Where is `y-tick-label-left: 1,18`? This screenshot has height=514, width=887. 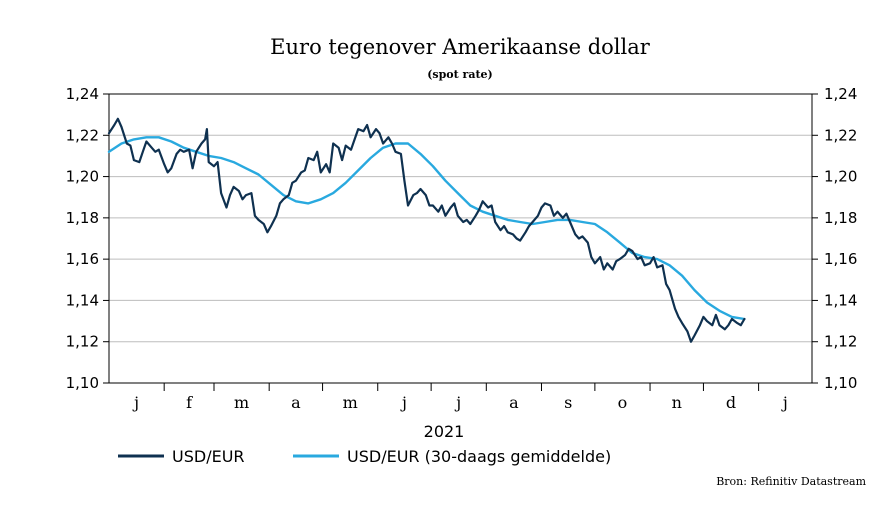
y-tick-label-left: 1,18 is located at coordinates (82, 218).